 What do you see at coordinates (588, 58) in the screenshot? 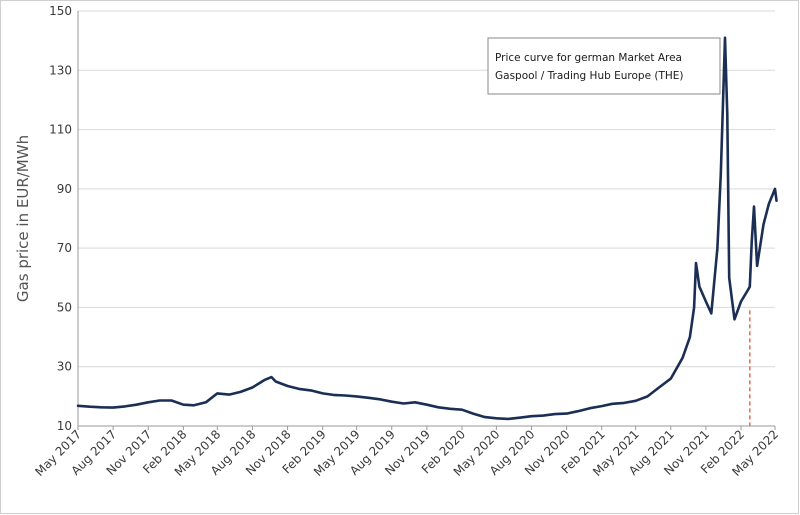
I see `annotation-line-1: Price curve for german Market Area` at bounding box center [588, 58].